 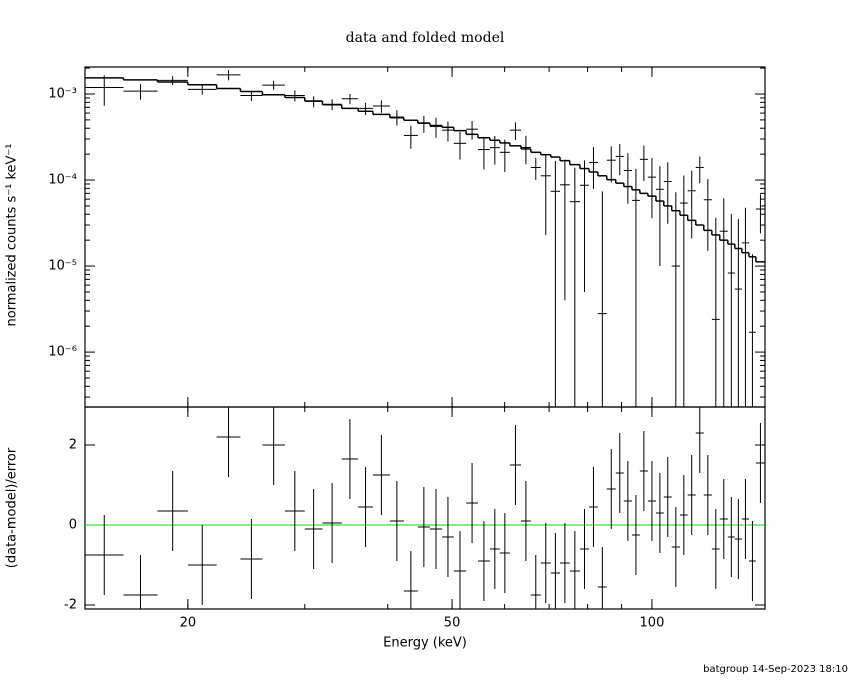 I want to click on y-tick-label: 10⁻⁵, so click(x=62, y=266).